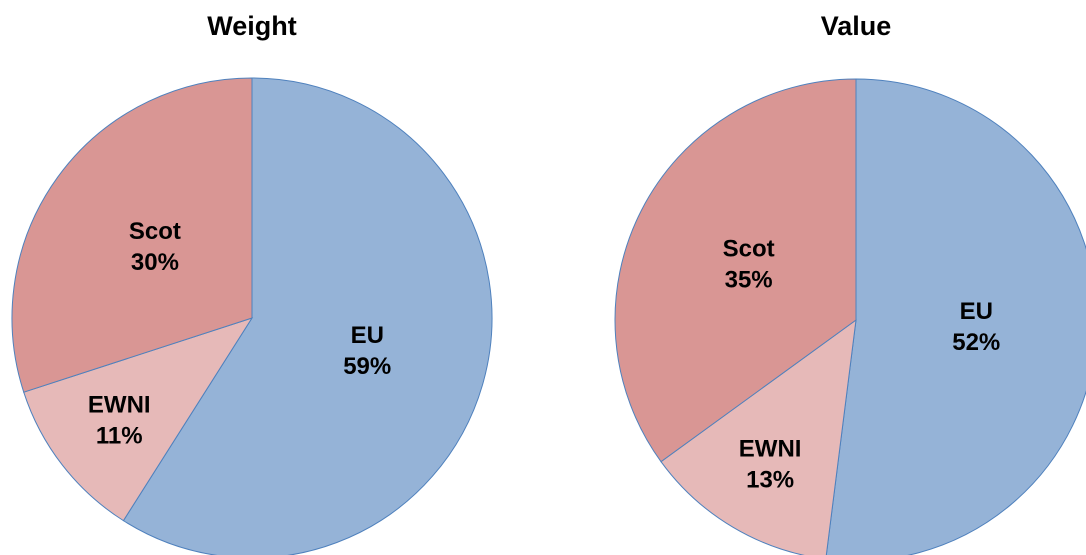 The width and height of the screenshot is (1086, 555). Describe the element at coordinates (770, 480) in the screenshot. I see `slice-value: 13%` at that location.